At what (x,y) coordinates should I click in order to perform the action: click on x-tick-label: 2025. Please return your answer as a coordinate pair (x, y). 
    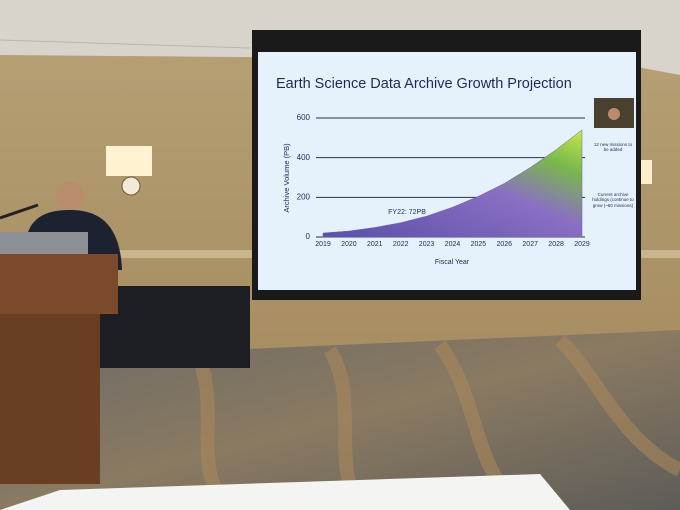
    Looking at the image, I should click on (479, 244).